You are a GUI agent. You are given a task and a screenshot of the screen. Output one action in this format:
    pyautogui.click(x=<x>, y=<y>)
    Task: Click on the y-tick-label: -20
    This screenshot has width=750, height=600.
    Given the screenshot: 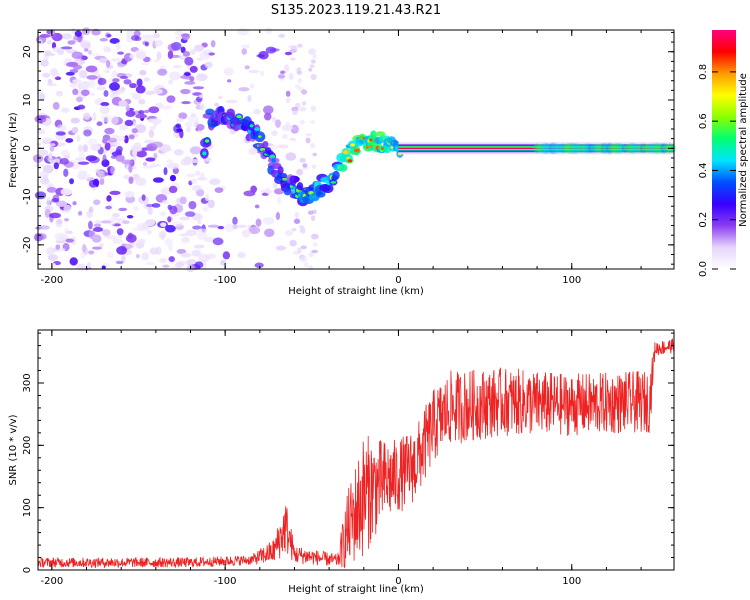 What is the action you would take?
    pyautogui.click(x=27, y=245)
    